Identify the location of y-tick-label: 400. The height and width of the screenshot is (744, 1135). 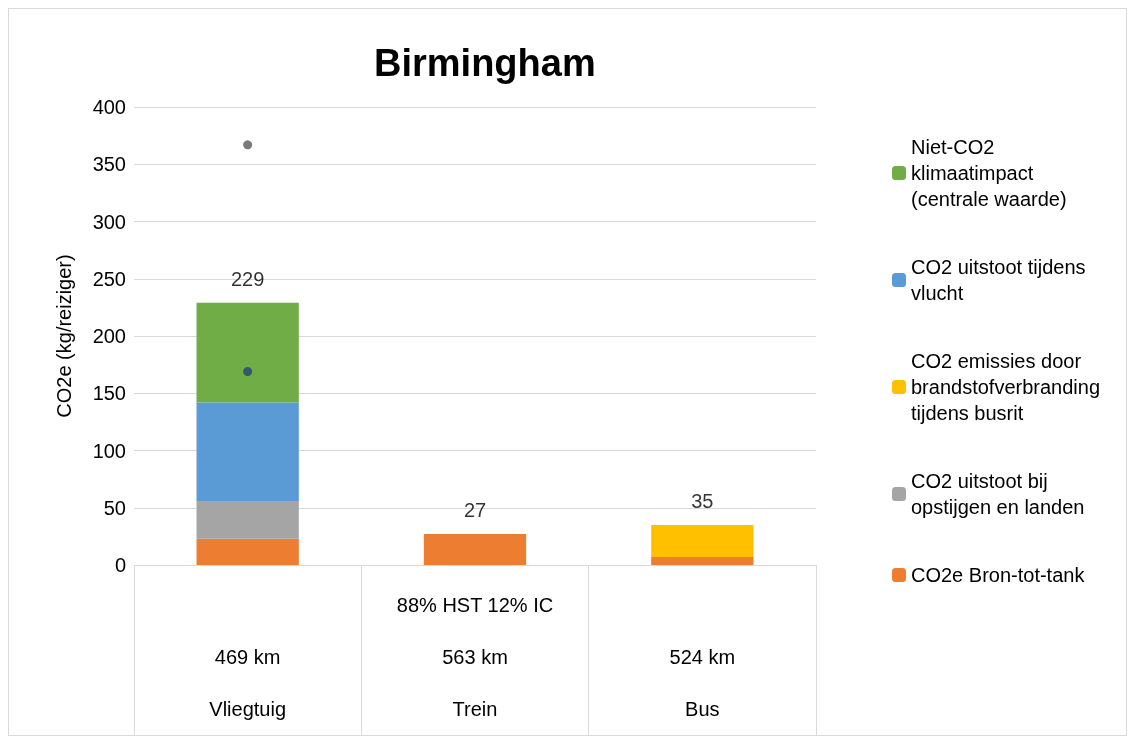
(109, 107).